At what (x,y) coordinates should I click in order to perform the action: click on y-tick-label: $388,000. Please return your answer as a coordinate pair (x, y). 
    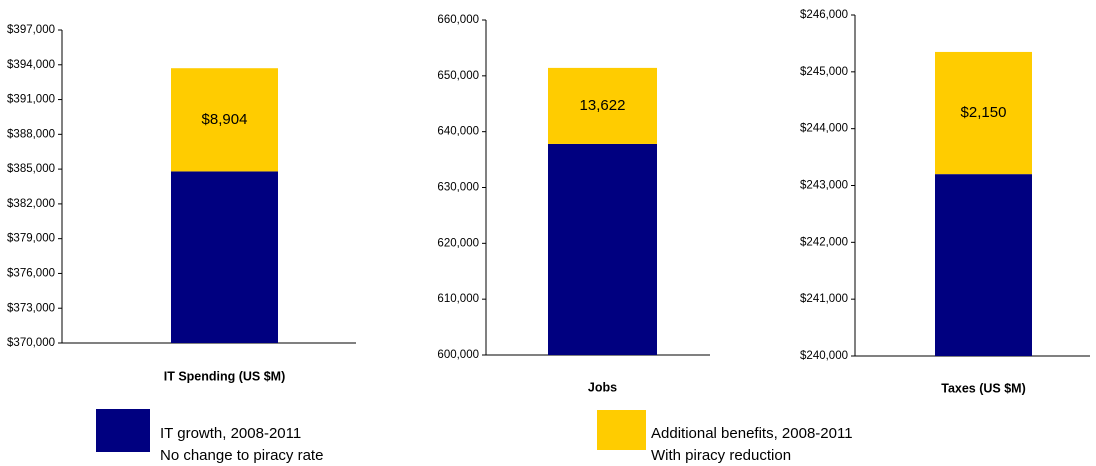
    Looking at the image, I should click on (31, 134).